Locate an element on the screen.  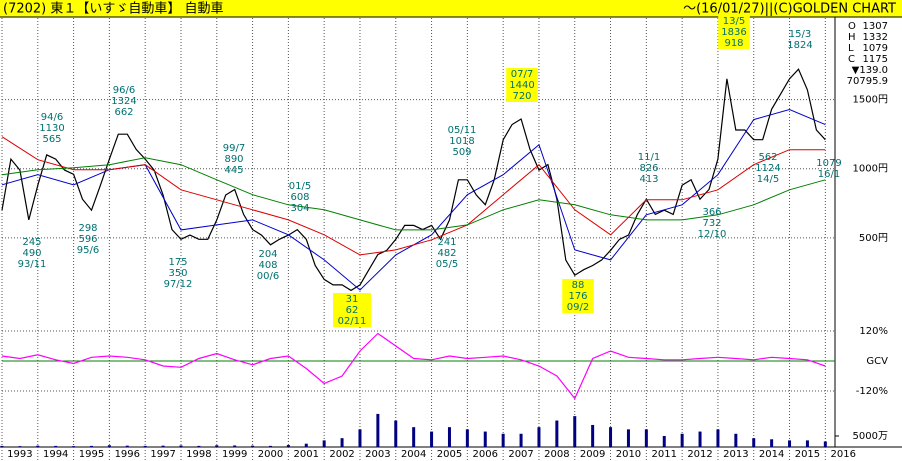
x-tick-label: 2004 is located at coordinates (413, 454).